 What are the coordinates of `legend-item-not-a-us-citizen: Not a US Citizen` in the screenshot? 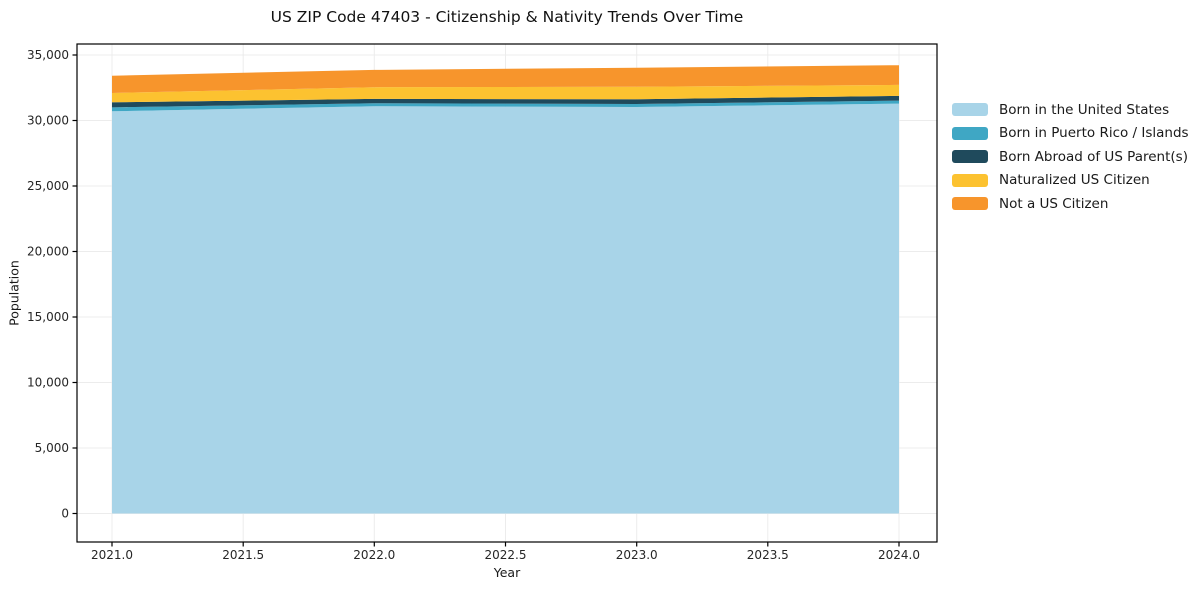 It's located at (1070, 203).